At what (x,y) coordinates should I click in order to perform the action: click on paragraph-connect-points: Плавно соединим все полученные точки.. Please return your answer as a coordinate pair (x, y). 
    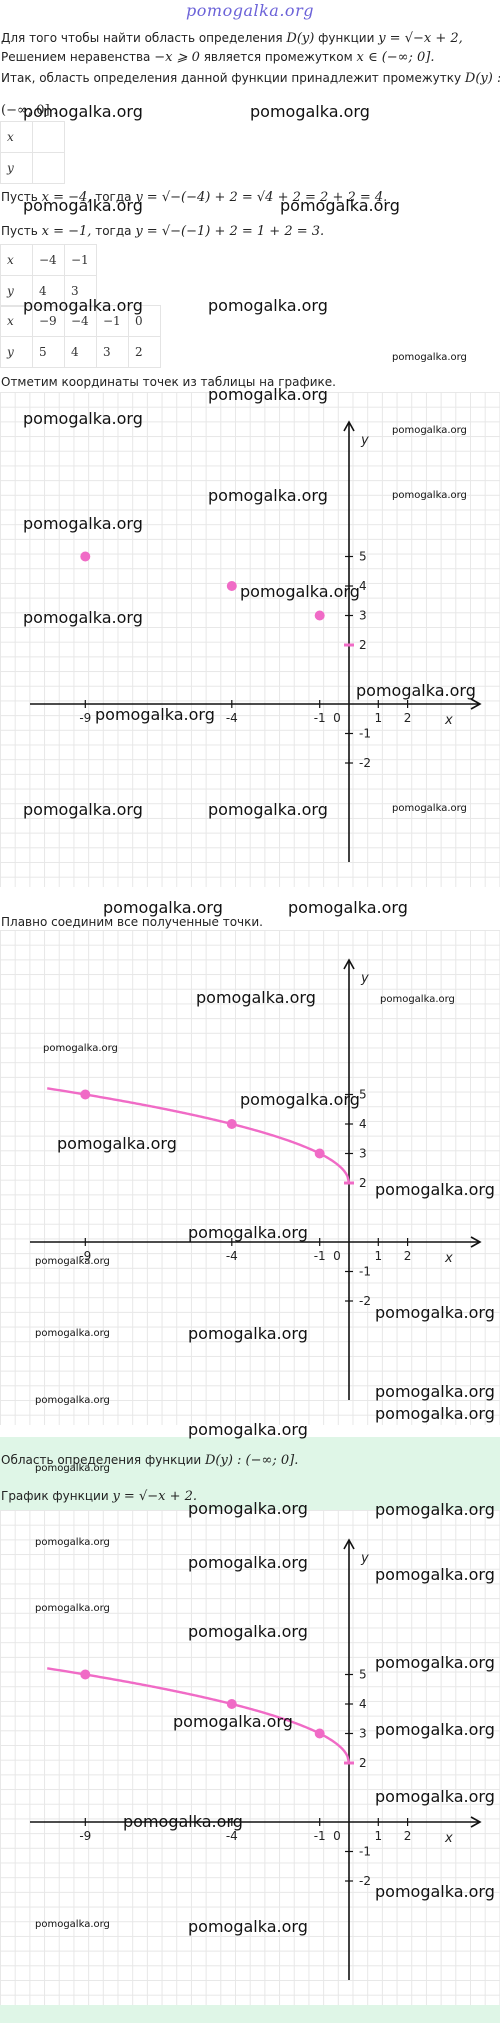
    Looking at the image, I should click on (132, 922).